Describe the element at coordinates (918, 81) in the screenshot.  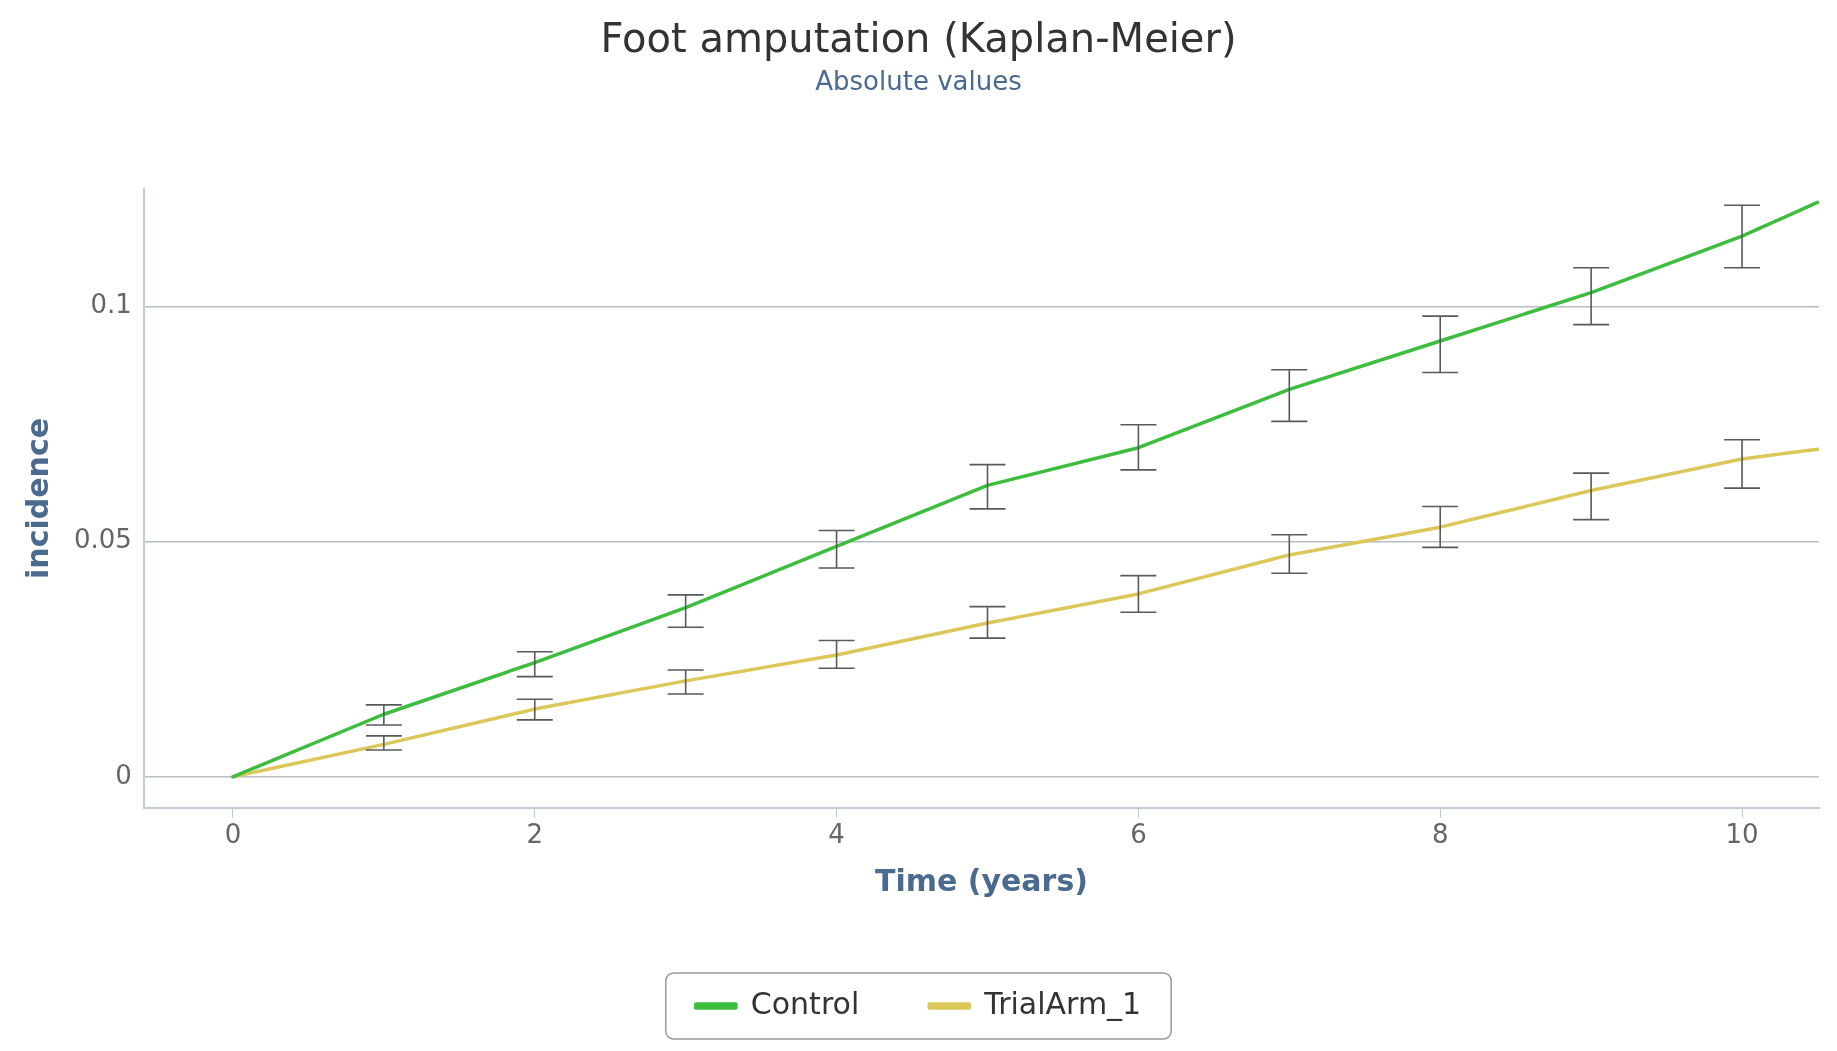
I see `chart-subtitle: Absolute values` at that location.